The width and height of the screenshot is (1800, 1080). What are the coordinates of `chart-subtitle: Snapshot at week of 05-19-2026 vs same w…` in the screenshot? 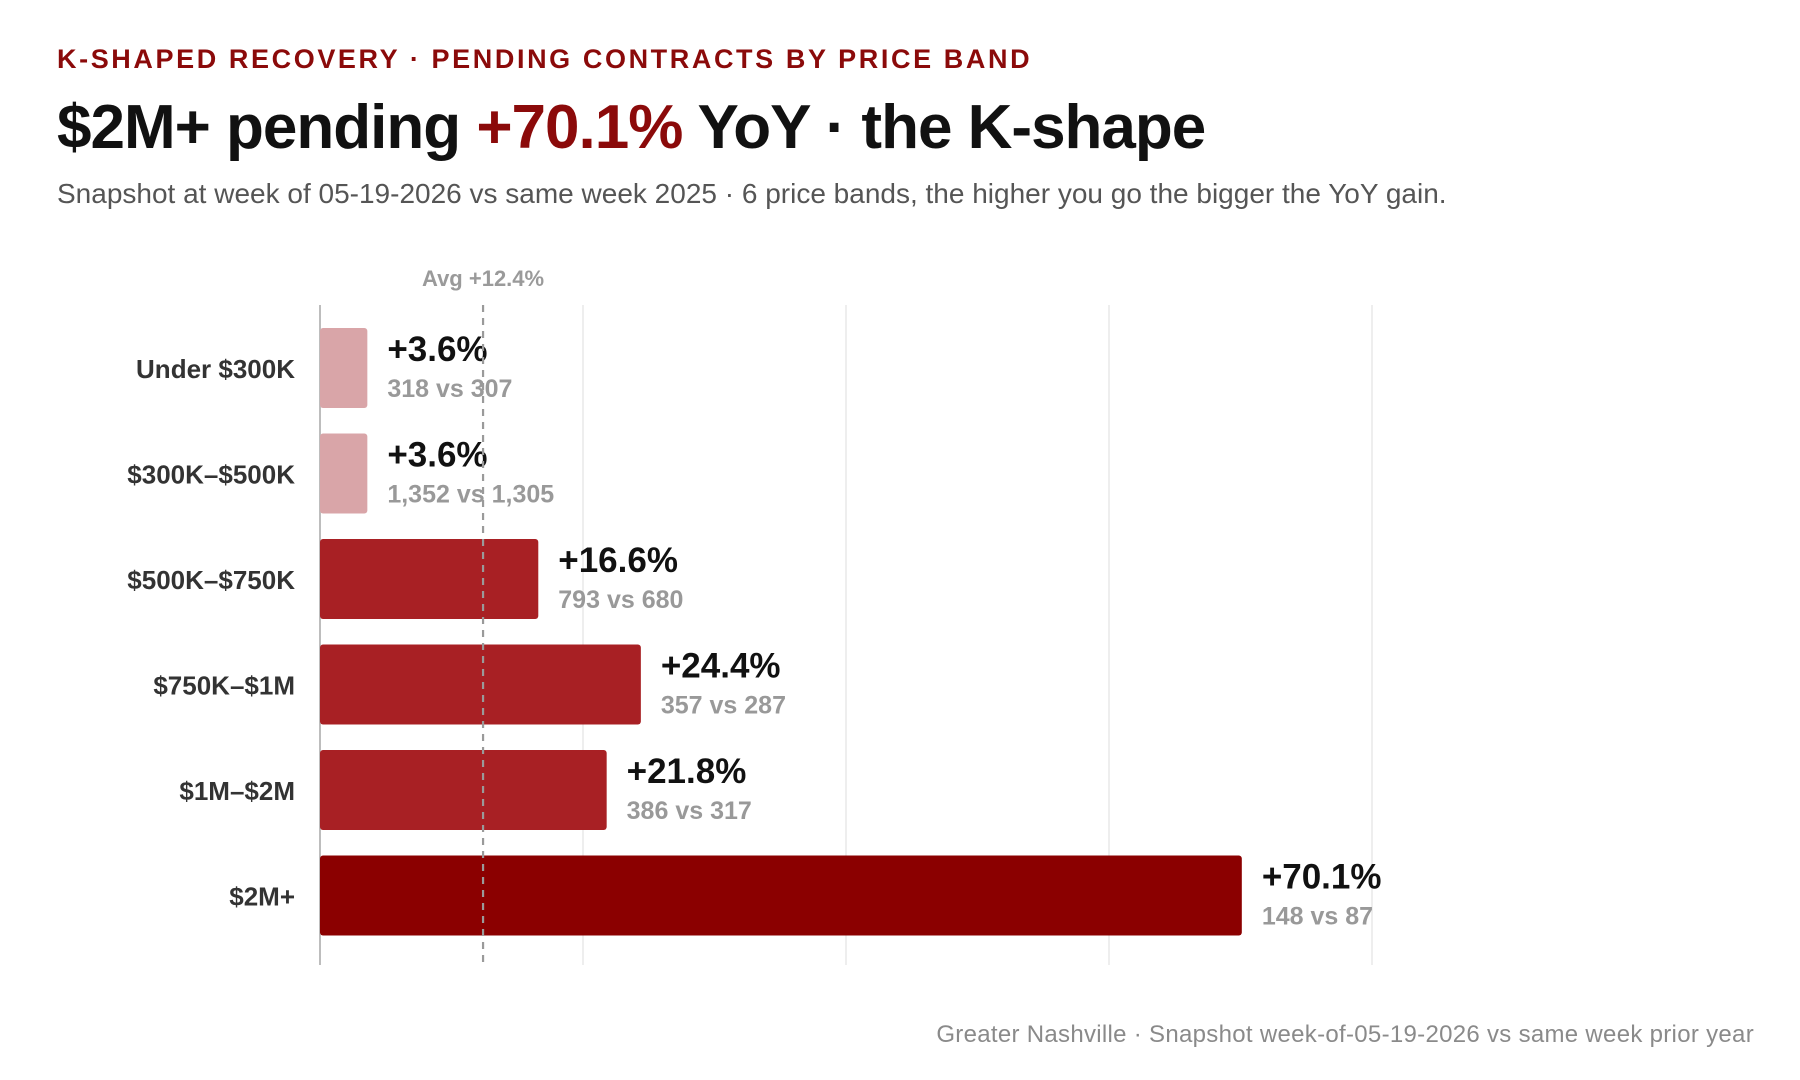 It's located at (752, 193).